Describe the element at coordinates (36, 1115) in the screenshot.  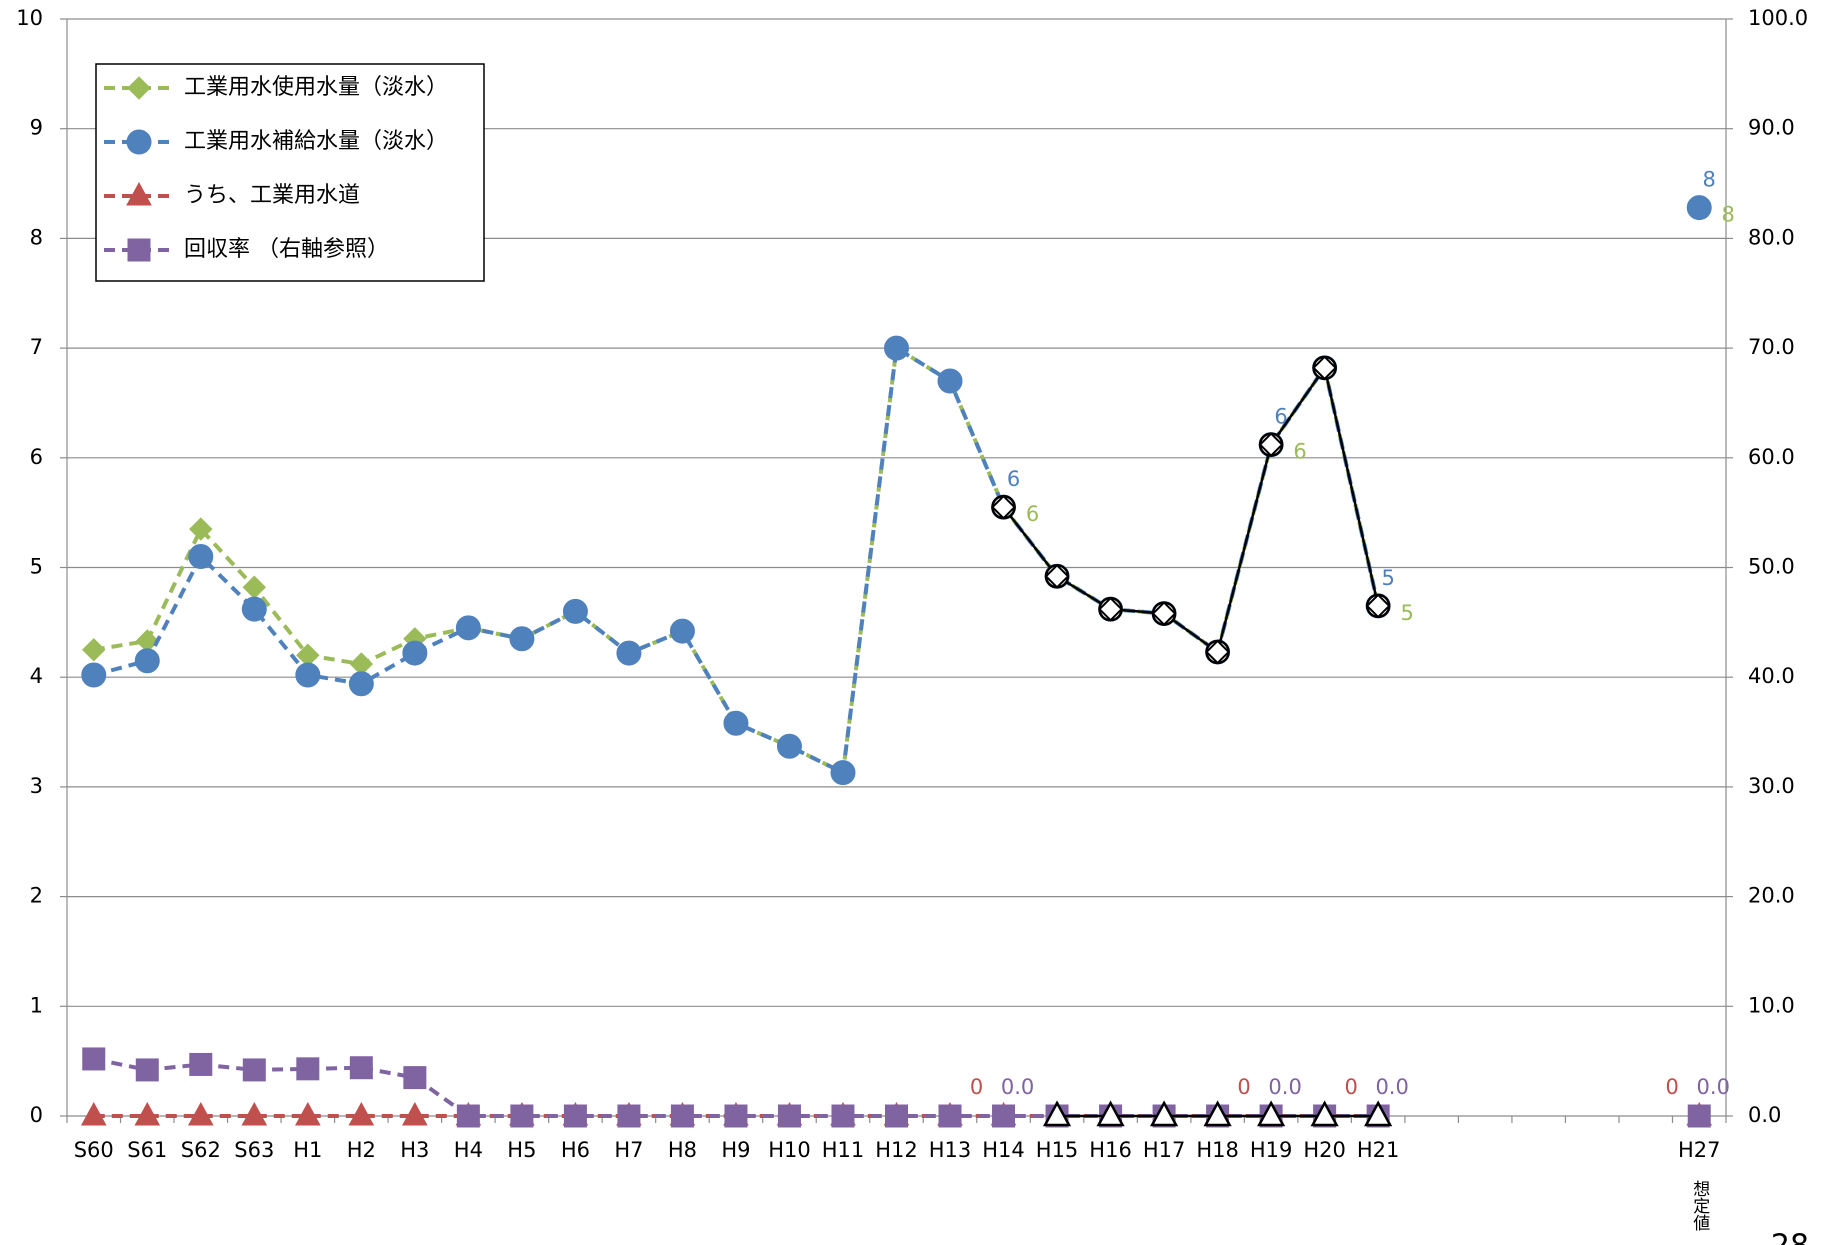
I see `y-tick-label: 0` at that location.